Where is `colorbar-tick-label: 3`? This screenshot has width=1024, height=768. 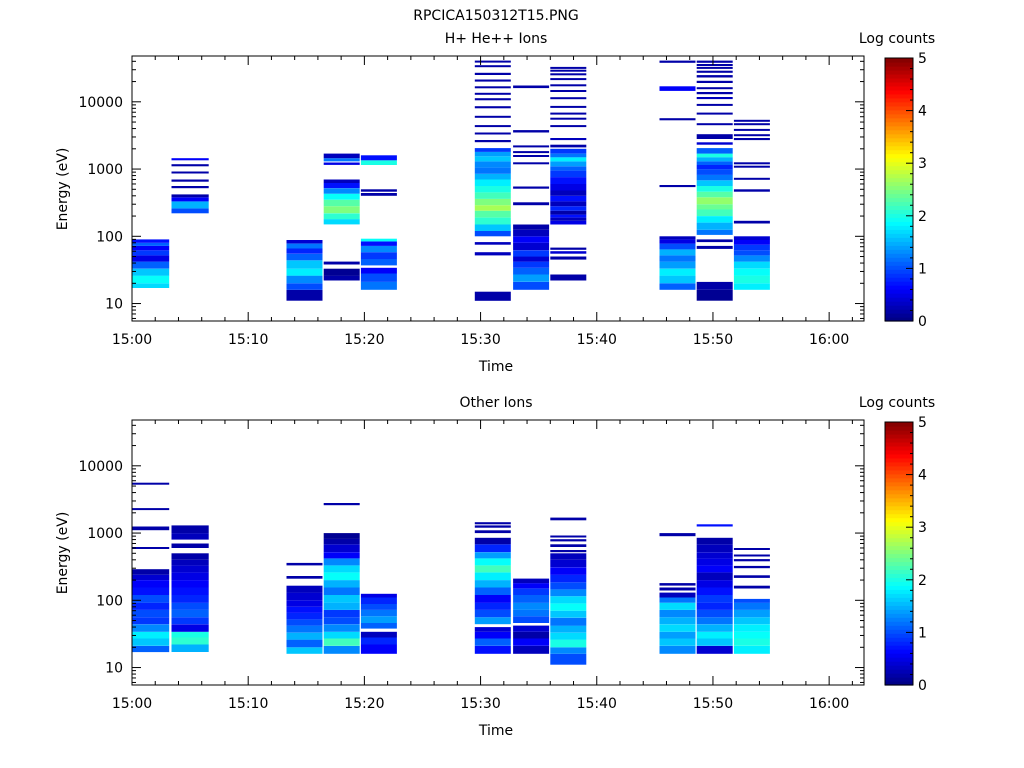 colorbar-tick-label: 3 is located at coordinates (922, 528).